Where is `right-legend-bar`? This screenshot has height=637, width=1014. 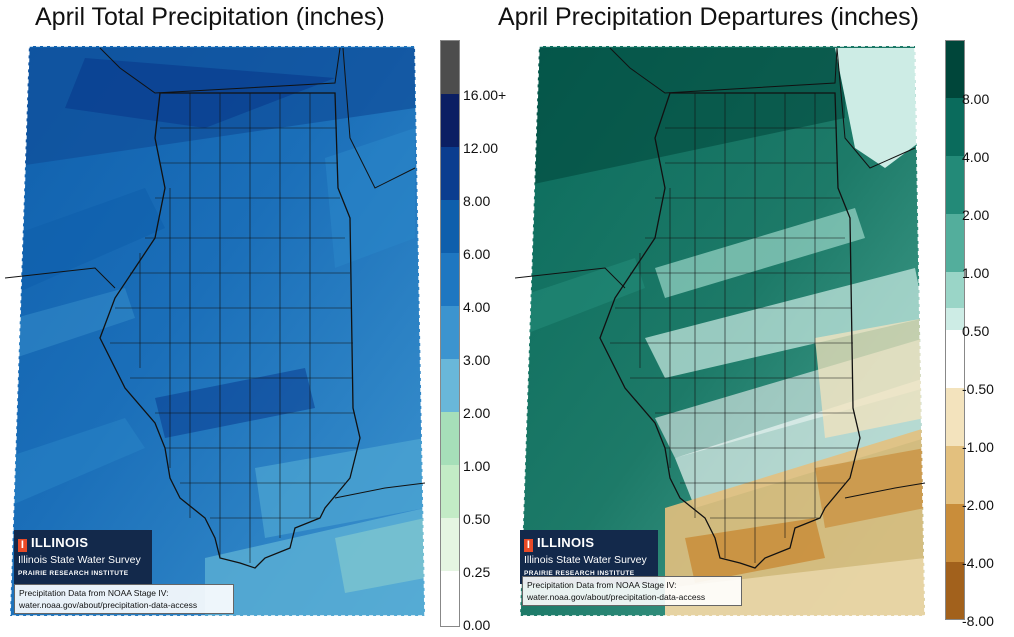
right-legend-bar is located at coordinates (955, 330).